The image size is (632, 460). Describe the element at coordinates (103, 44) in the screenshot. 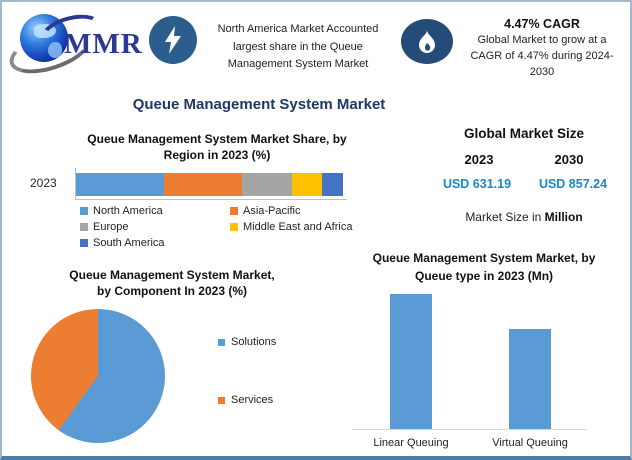

I see `logo-text: MMR` at that location.